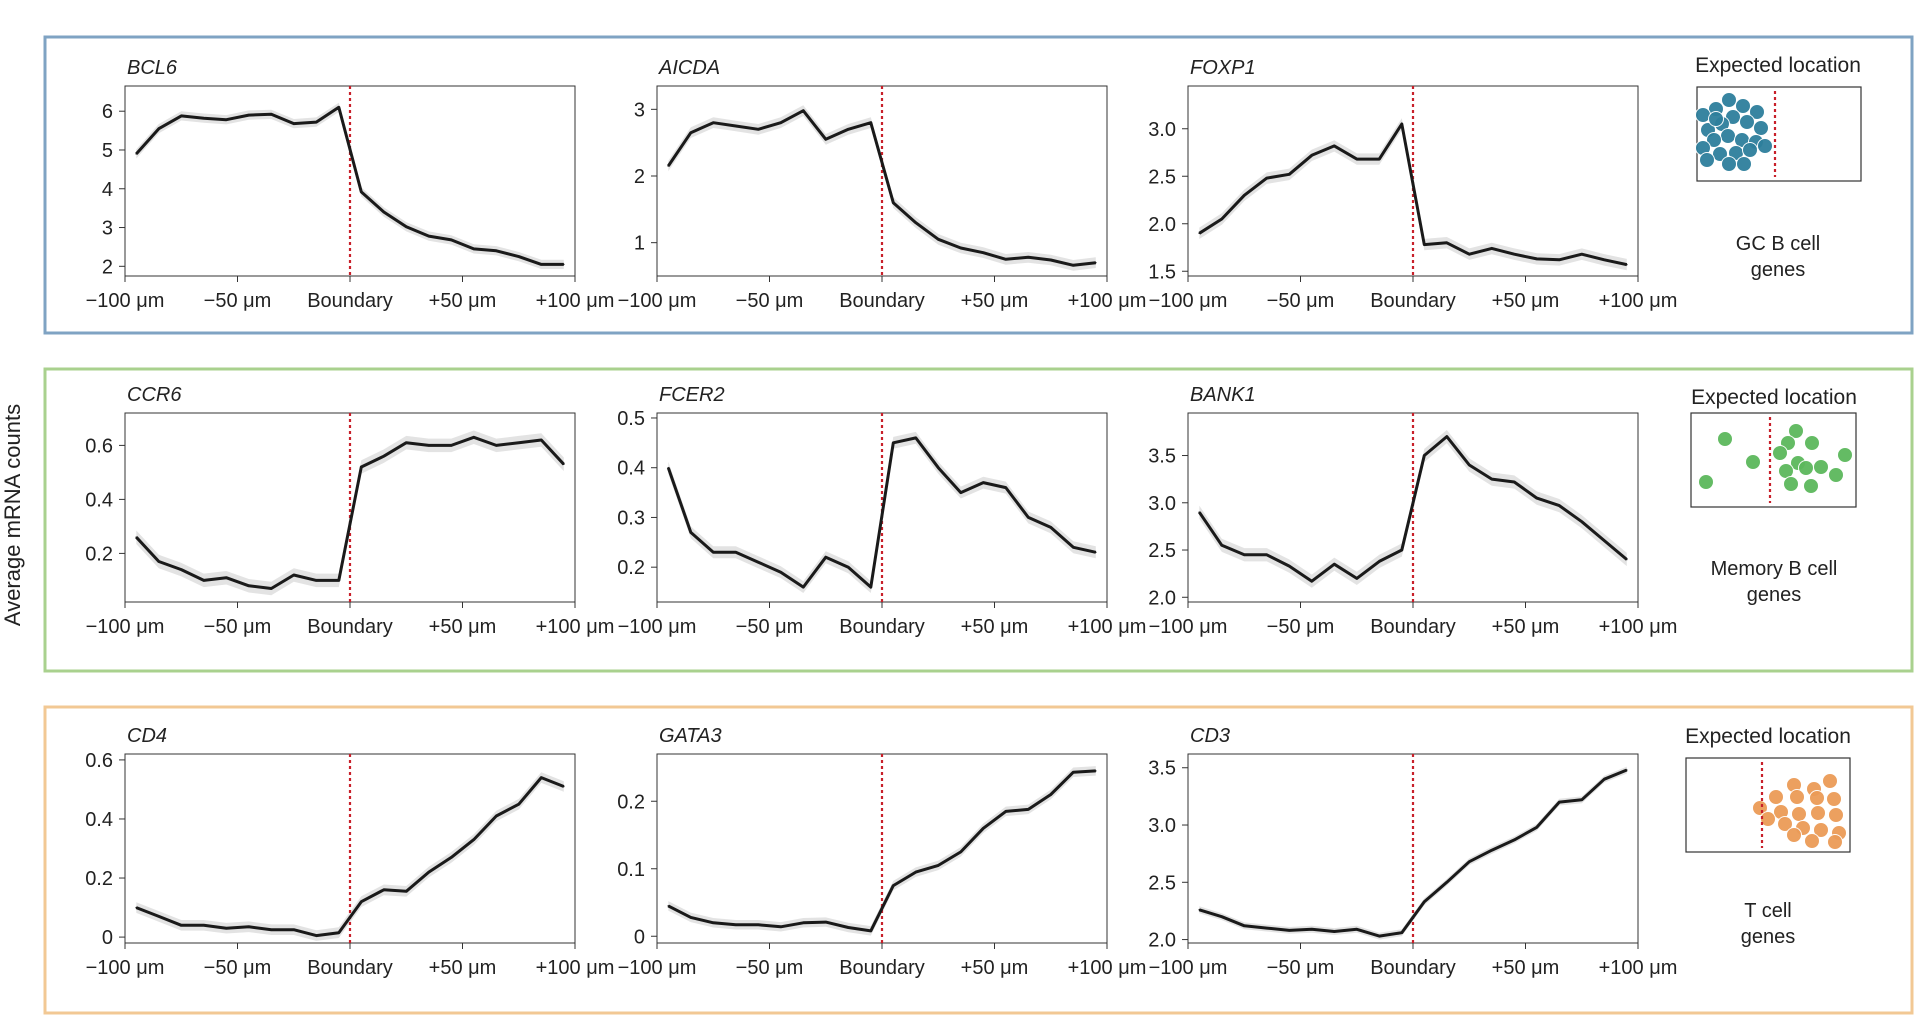  What do you see at coordinates (1778, 244) in the screenshot?
I see `cell-type-caption: GC B cell` at bounding box center [1778, 244].